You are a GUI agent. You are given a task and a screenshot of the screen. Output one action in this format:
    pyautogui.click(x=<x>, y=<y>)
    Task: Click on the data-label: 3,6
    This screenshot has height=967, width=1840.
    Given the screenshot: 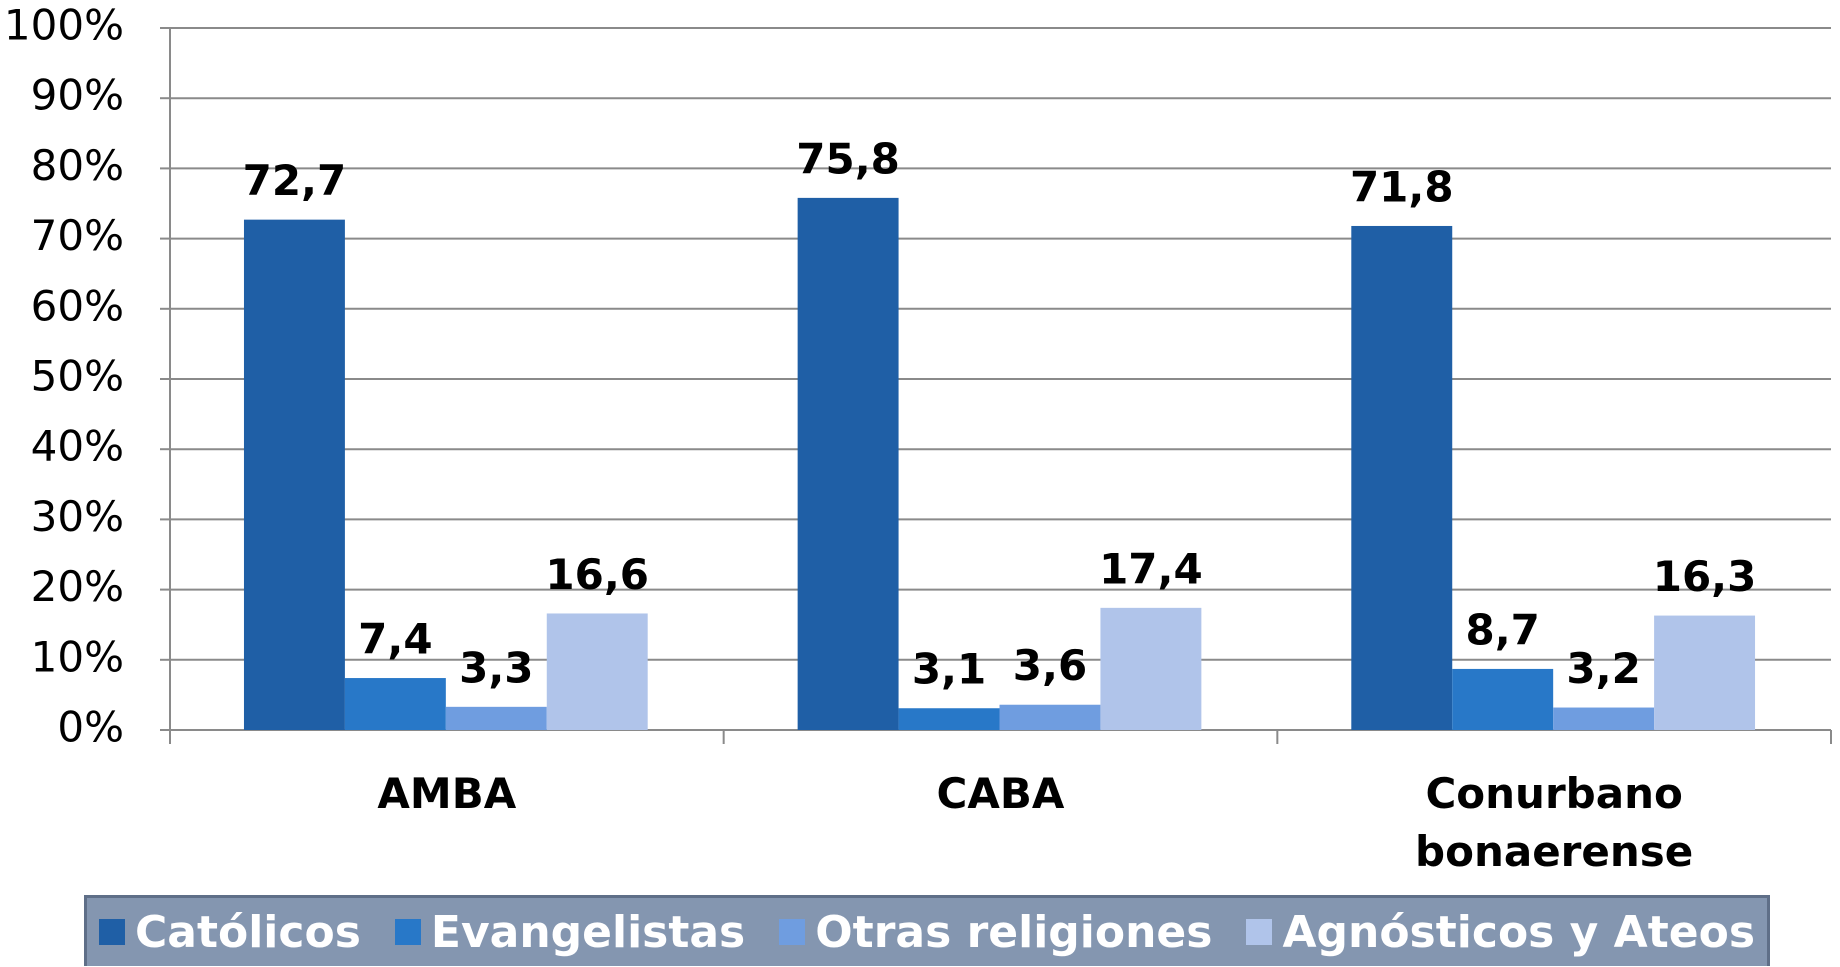 What is the action you would take?
    pyautogui.click(x=1050, y=665)
    